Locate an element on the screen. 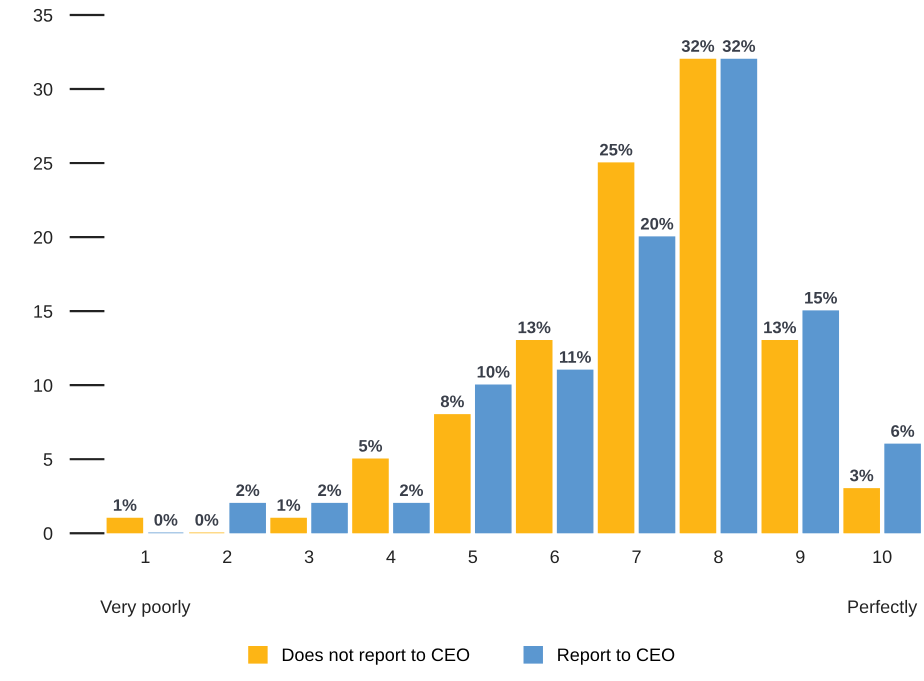 The image size is (924, 681). x-tick-label: 5 is located at coordinates (473, 557).